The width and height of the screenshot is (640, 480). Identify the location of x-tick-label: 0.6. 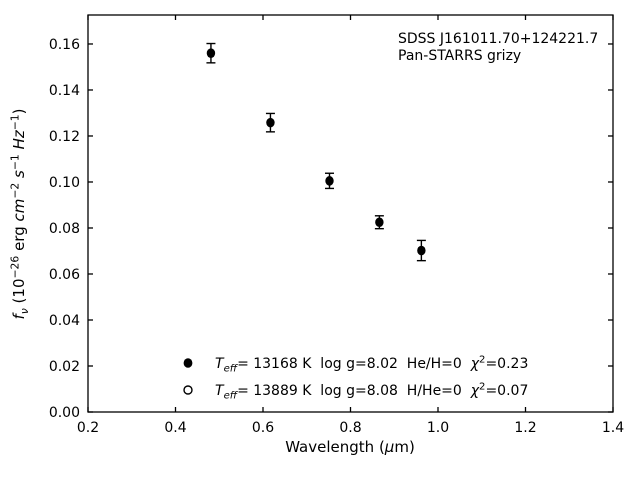
(263, 428).